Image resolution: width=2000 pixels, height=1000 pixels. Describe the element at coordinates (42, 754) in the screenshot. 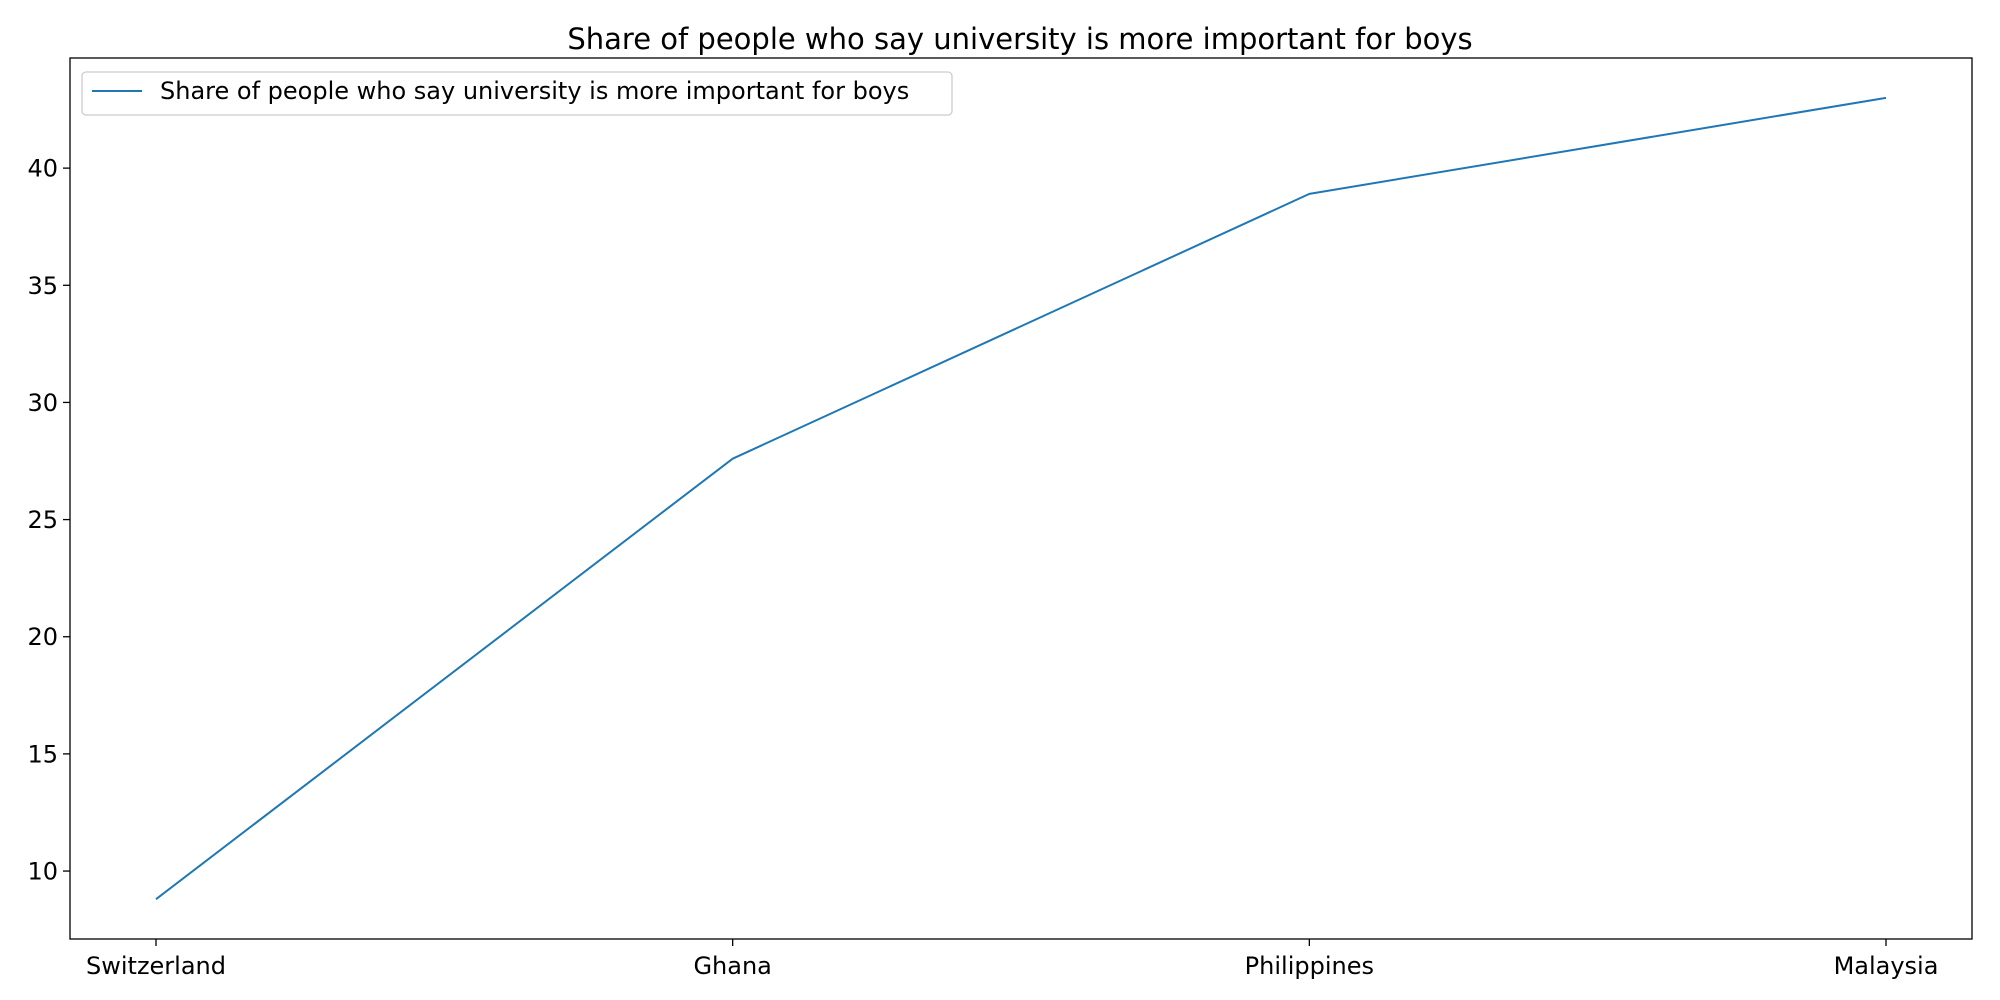

I see `y-tick-label: 15` at that location.